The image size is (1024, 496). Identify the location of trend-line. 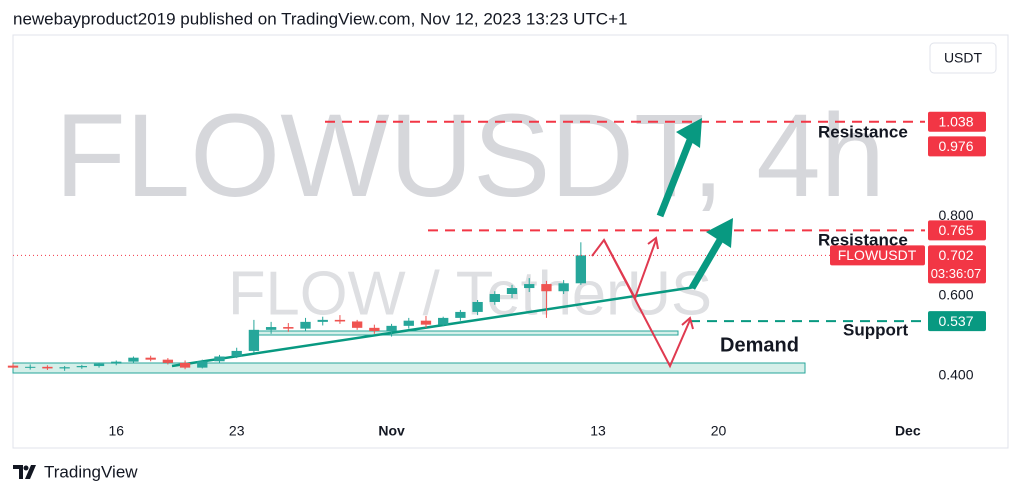
(433, 326).